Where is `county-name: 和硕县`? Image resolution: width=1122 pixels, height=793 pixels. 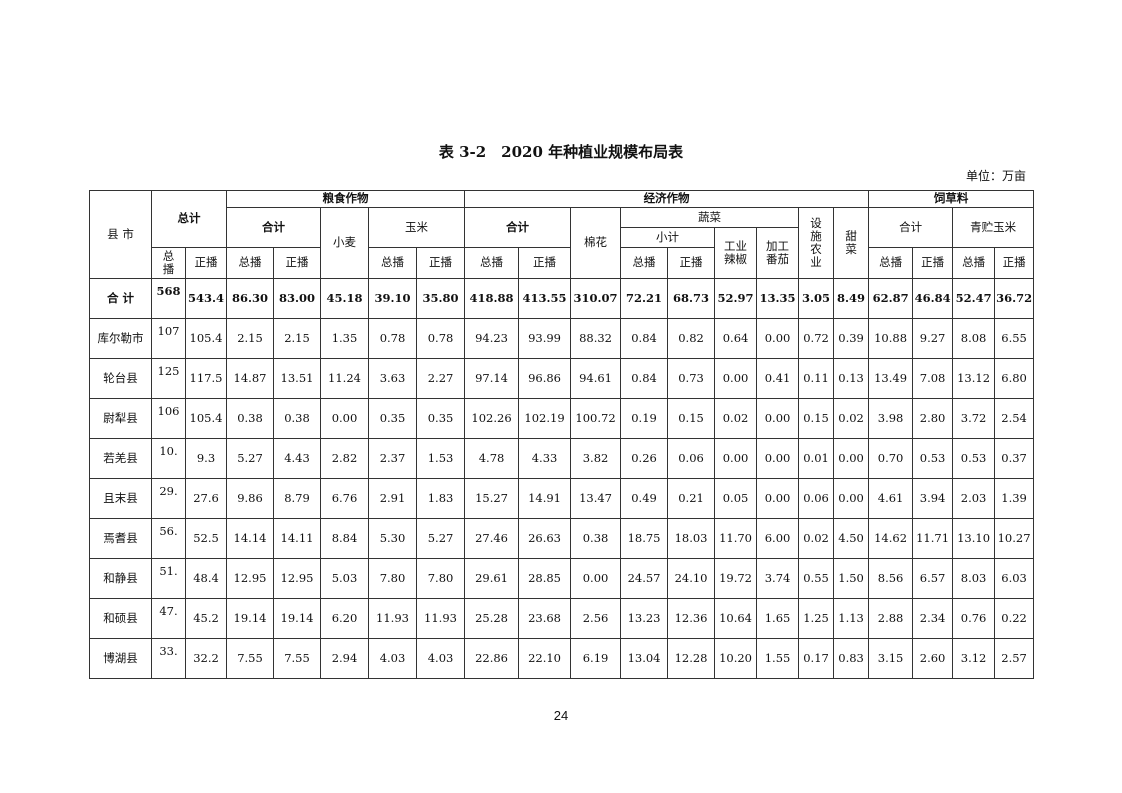 county-name: 和硕县 is located at coordinates (120, 618).